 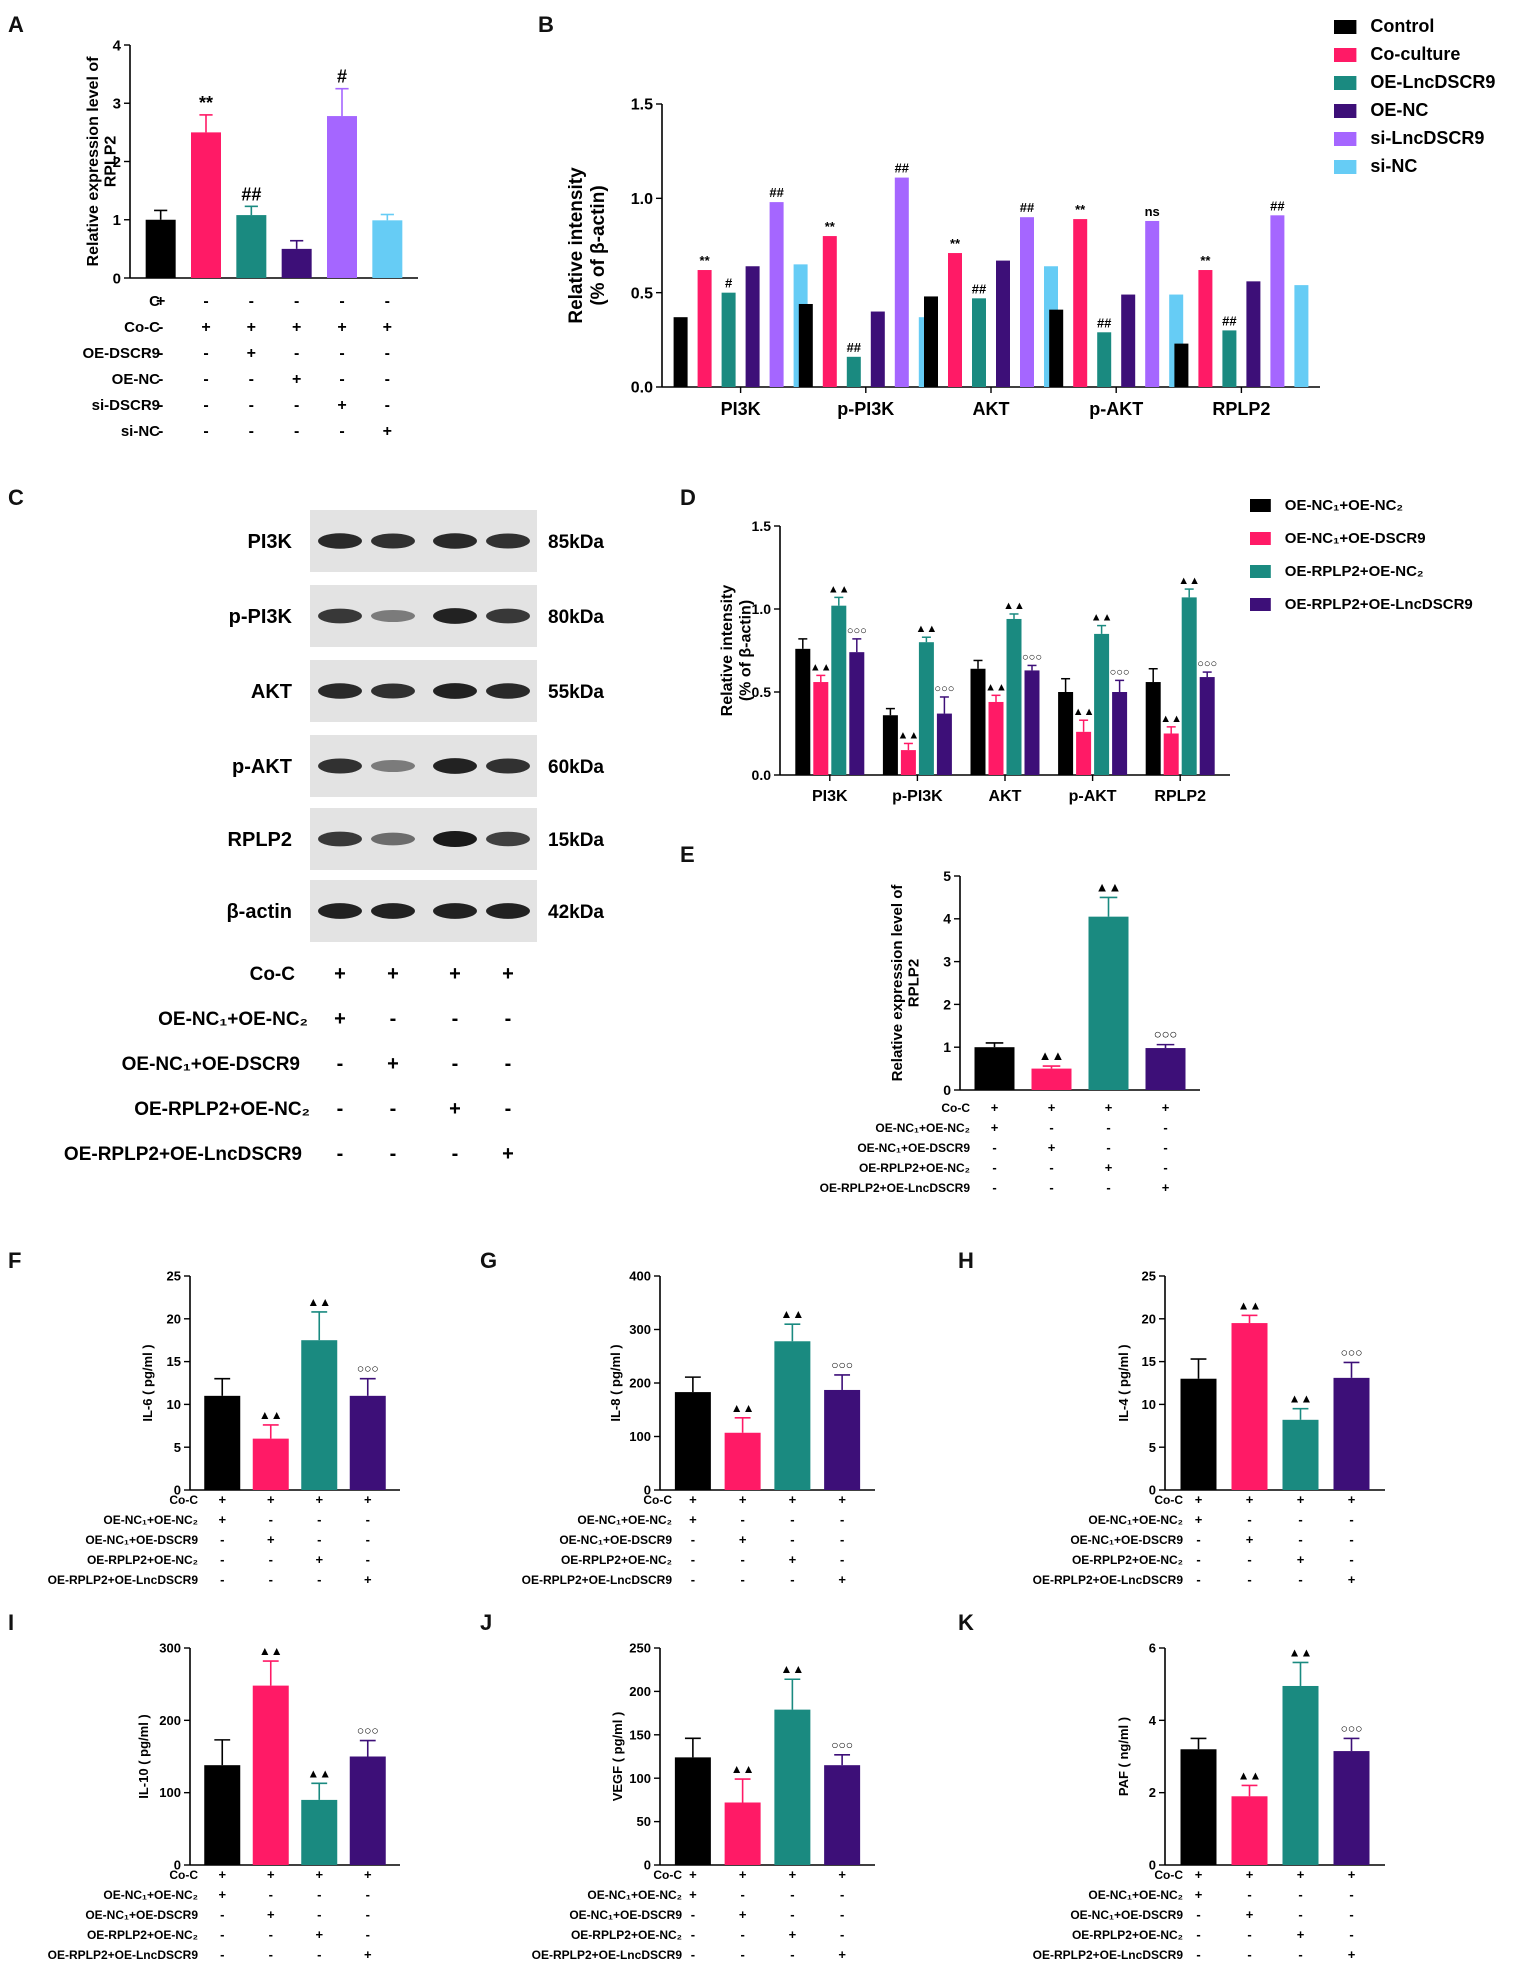 What do you see at coordinates (271, 692) in the screenshot?
I see `protein-label: AKT` at bounding box center [271, 692].